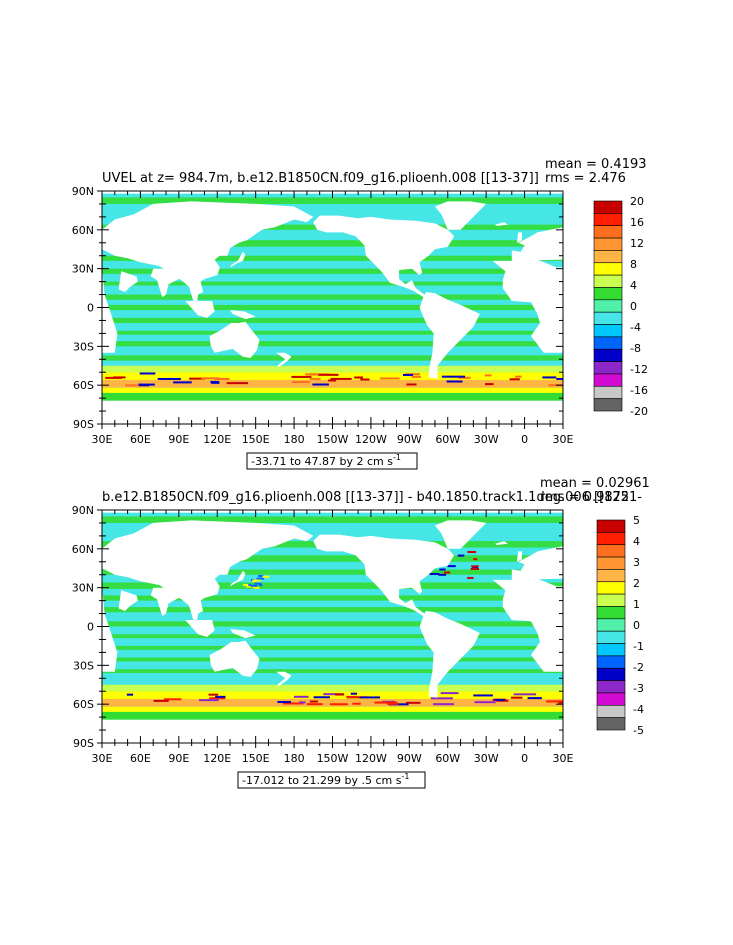 Image resolution: width=733 pixels, height=945 pixels. I want to click on contour-info-frame, so click(331, 780).